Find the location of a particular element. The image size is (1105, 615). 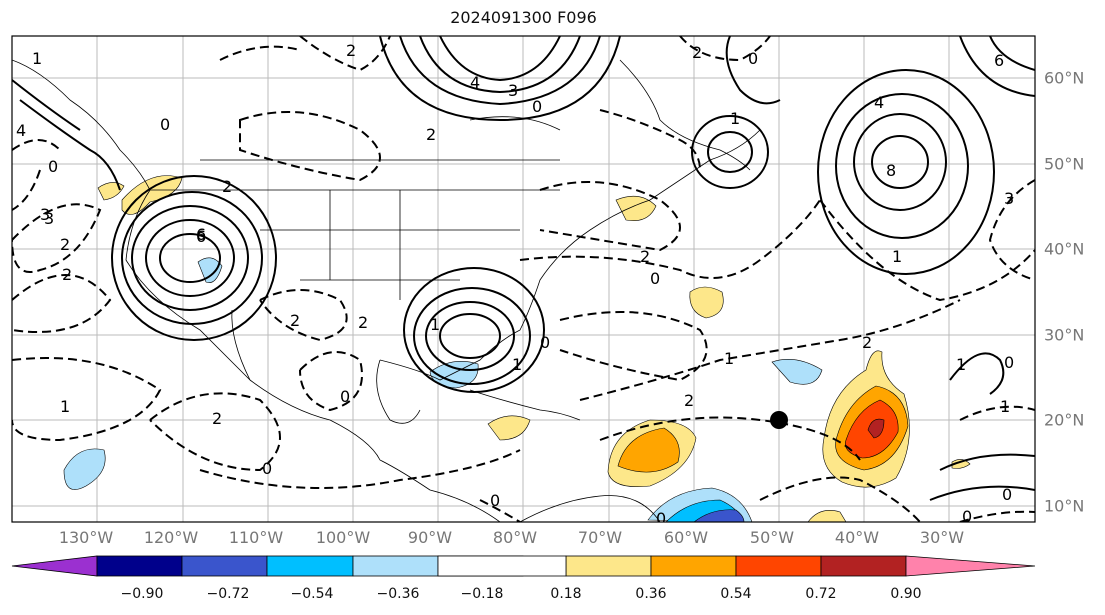

colorbar-tick-label: 0.18 is located at coordinates (566, 594).